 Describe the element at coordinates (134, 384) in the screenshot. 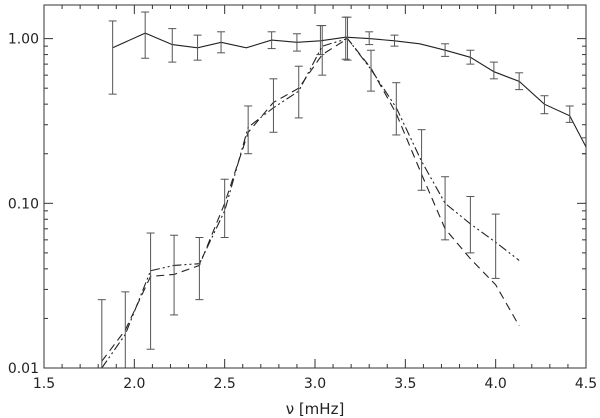

I see `x-tick-label: 2.0` at that location.